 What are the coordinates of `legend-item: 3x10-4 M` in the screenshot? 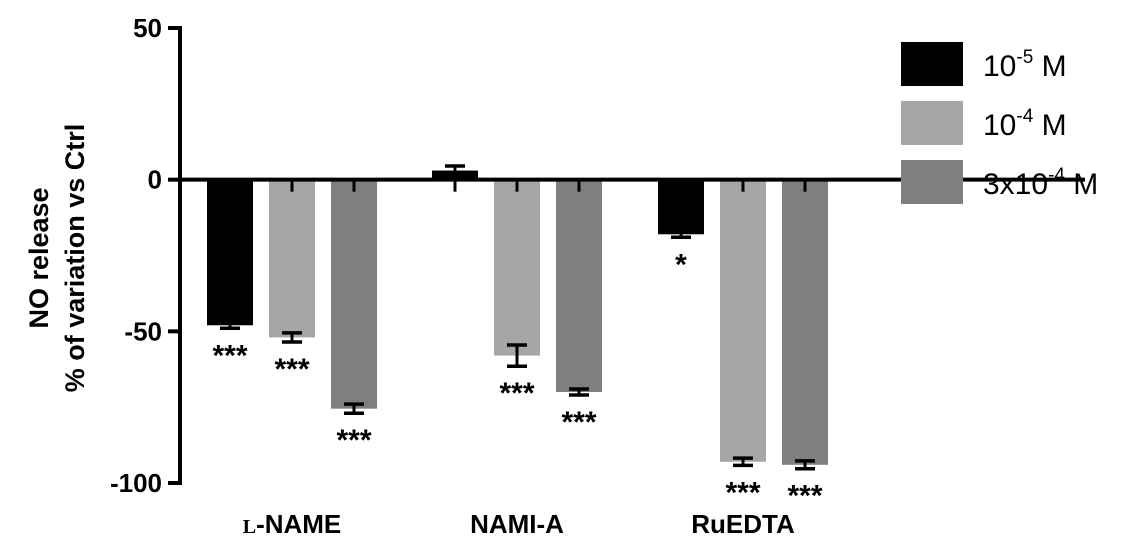 It's located at (999, 182).